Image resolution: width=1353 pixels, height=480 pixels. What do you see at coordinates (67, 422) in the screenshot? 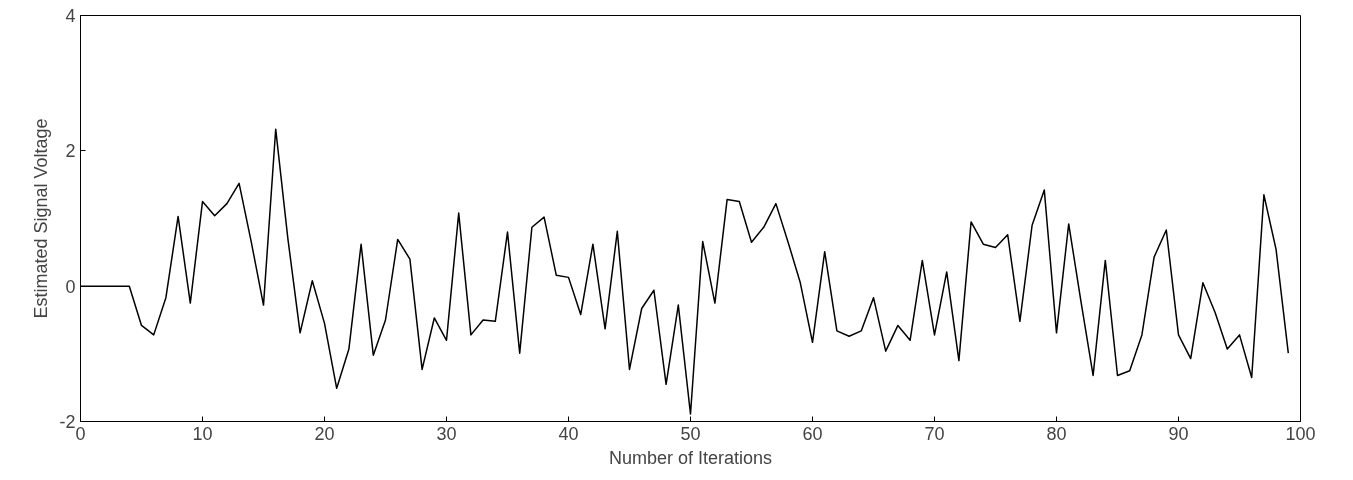
I see `y-tick-label: -2` at bounding box center [67, 422].